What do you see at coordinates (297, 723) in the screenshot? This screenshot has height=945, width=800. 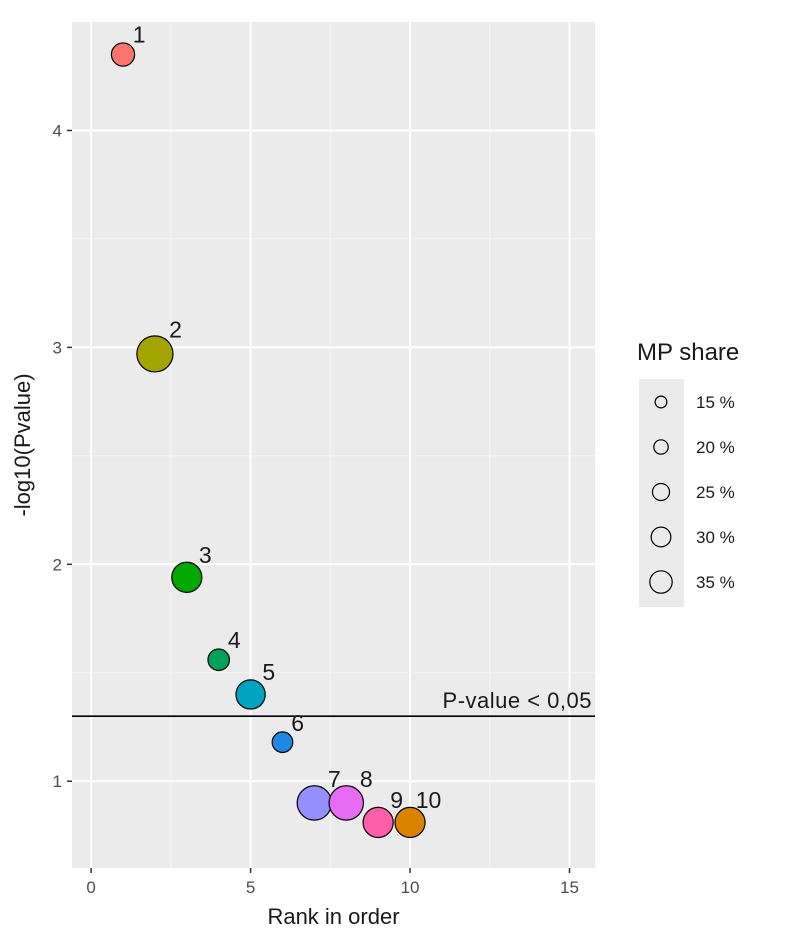 I see `data-point-label-6: 6` at bounding box center [297, 723].